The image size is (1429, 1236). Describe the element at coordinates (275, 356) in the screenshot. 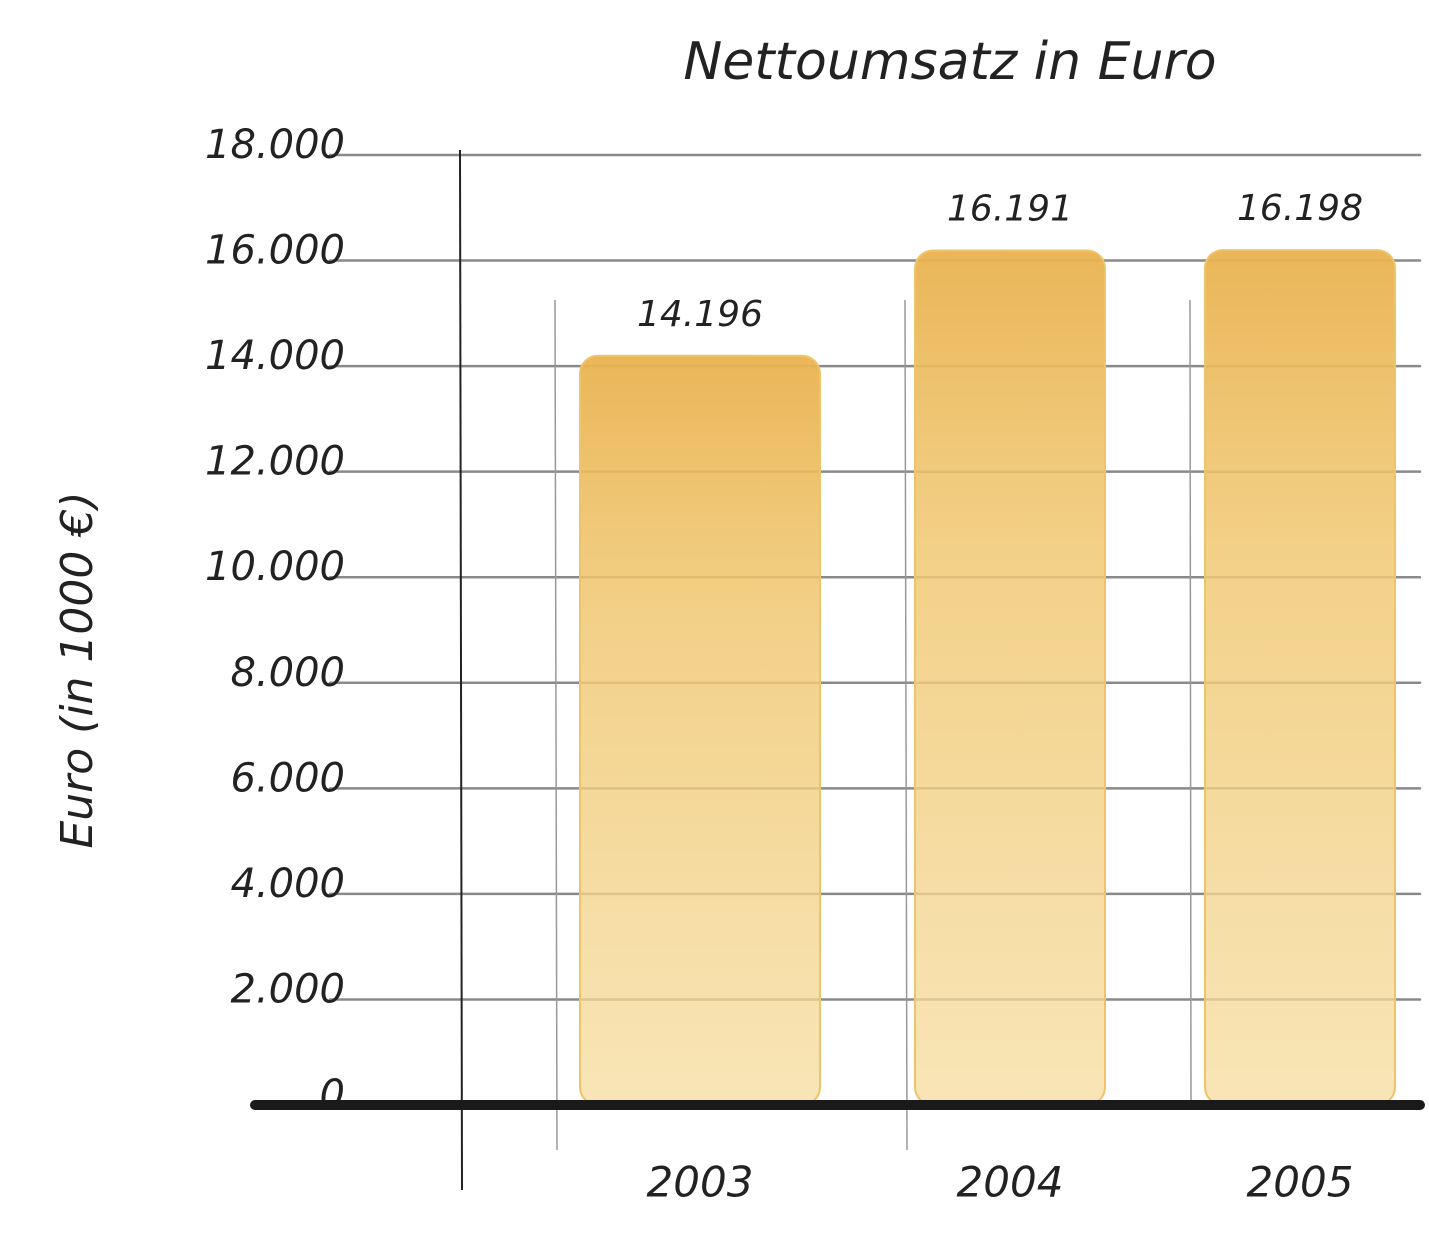

I see `y-tick-label: 14.000` at that location.